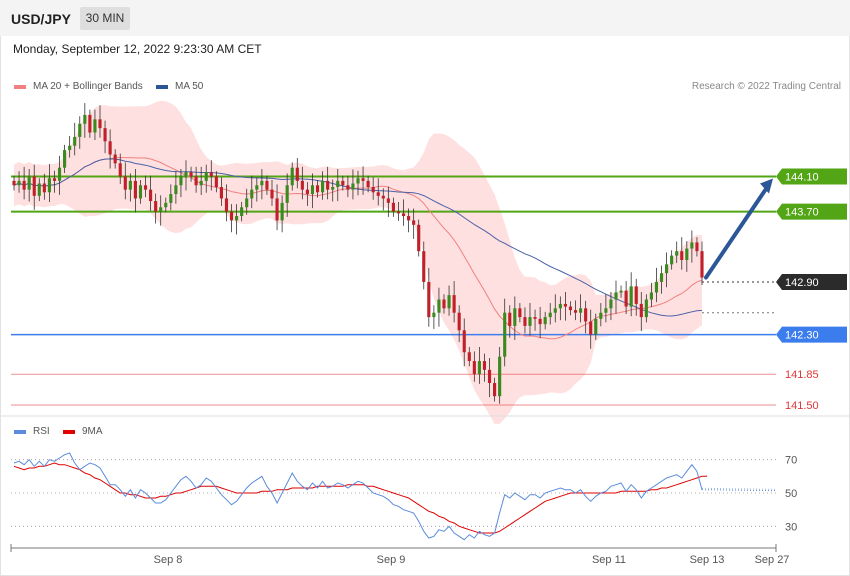 The image size is (850, 576). I want to click on timeframe-button: 30 MIN, so click(105, 18).